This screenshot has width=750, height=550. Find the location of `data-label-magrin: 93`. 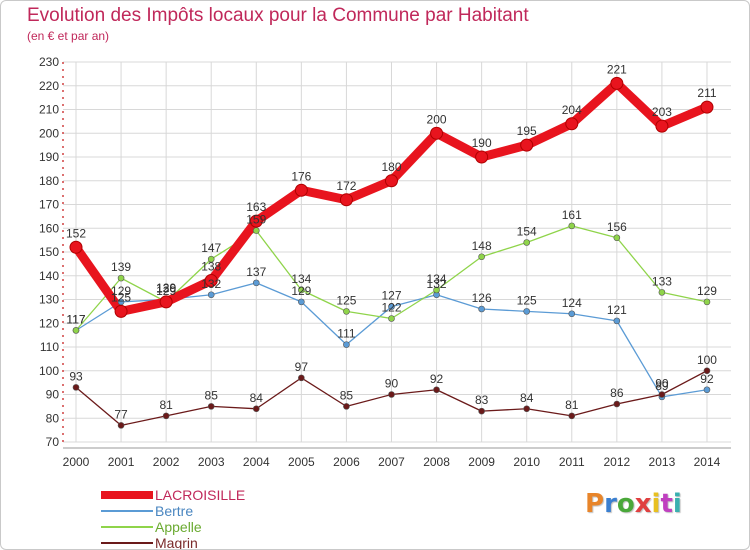

data-label-magrin: 93 is located at coordinates (76, 376).